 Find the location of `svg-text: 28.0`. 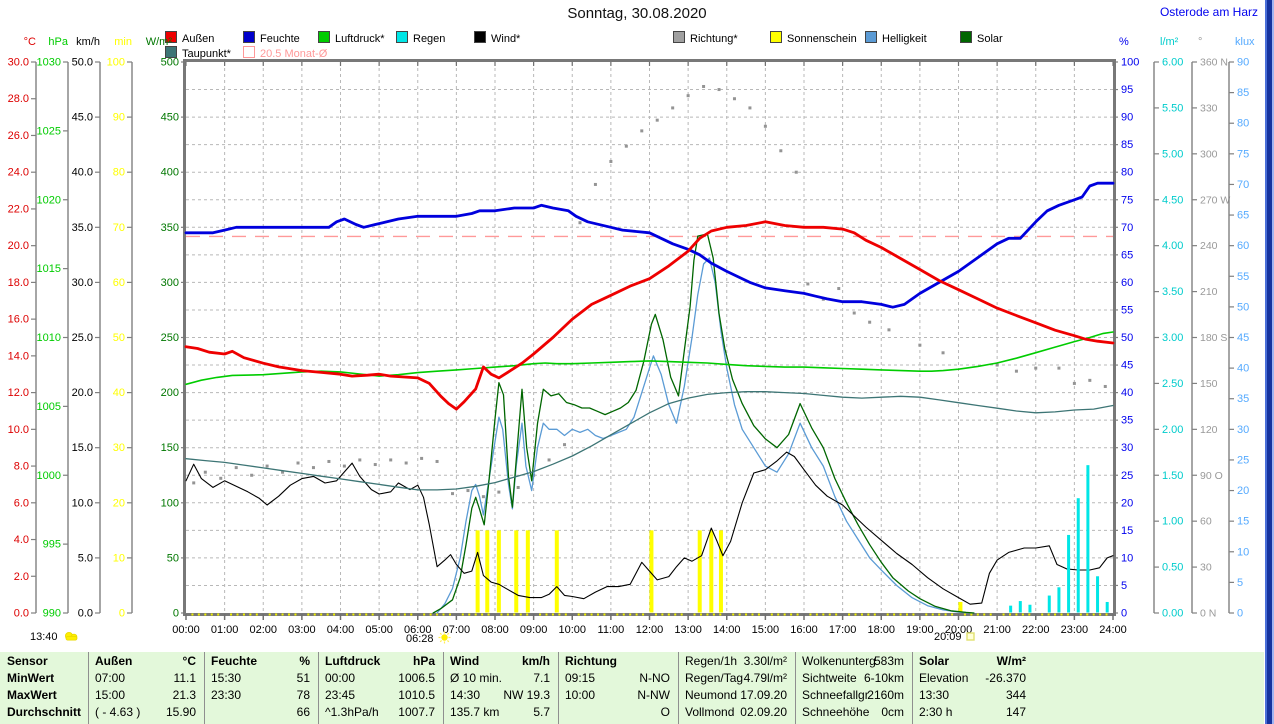

svg-text: 28.0 is located at coordinates (18, 99).